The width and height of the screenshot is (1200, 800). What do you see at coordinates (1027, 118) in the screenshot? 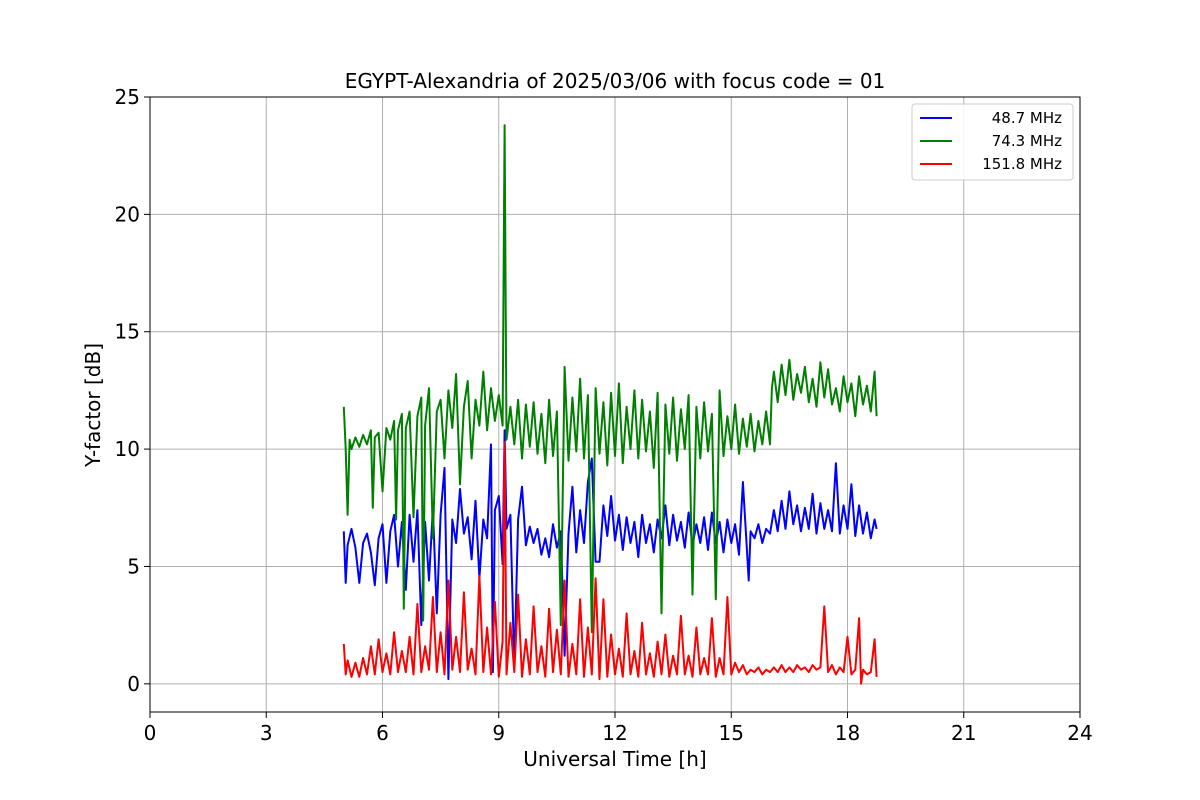
I see `legend-label: 48.7 MHz` at bounding box center [1027, 118].